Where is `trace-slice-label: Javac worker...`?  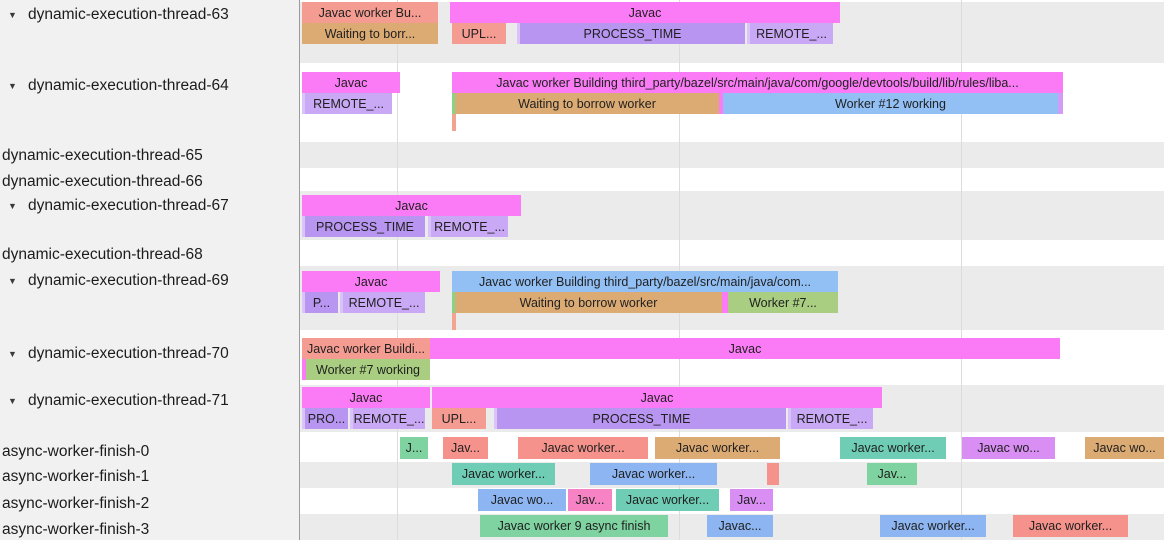
trace-slice-label: Javac worker... is located at coordinates (503, 474).